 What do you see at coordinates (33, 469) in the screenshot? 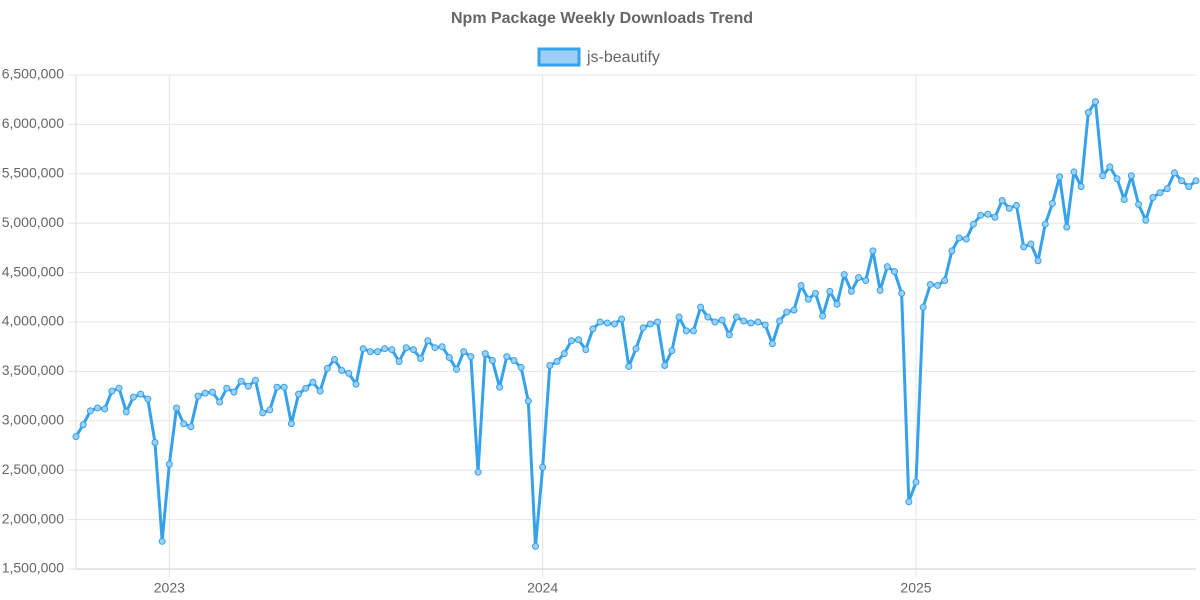
I see `y-tick-label: 2,500,000` at bounding box center [33, 469].